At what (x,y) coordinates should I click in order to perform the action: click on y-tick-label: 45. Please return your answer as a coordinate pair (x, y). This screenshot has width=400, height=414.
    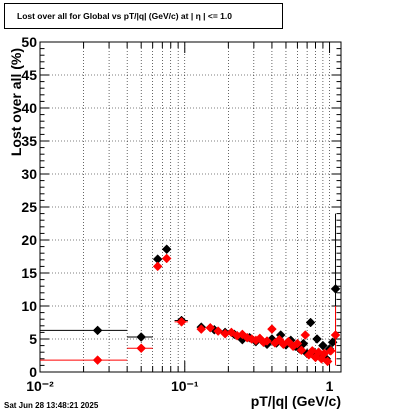
    Looking at the image, I should click on (29, 75).